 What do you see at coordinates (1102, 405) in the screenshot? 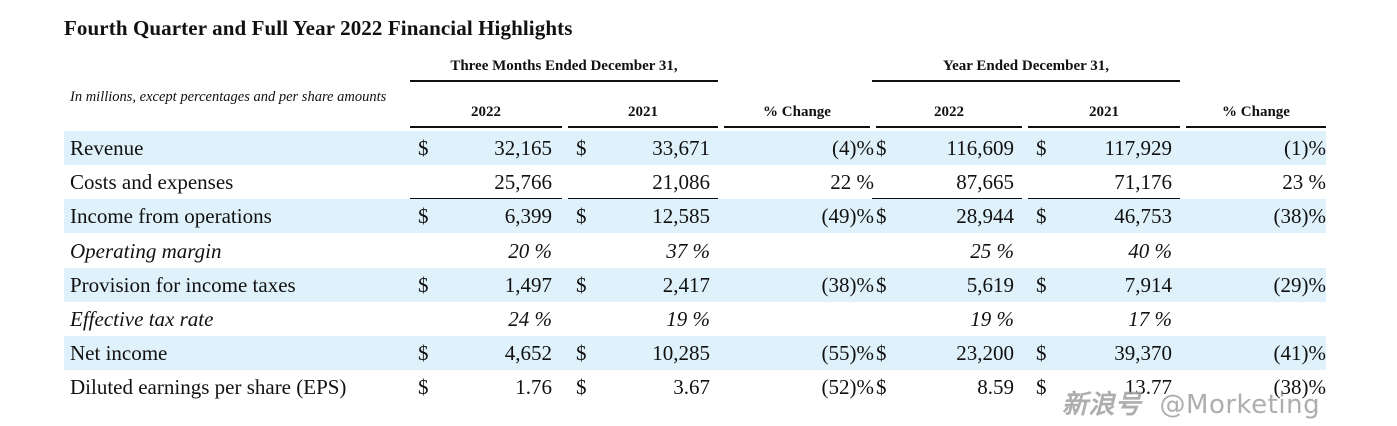
I see `watermark-cn: 新浪号` at bounding box center [1102, 405].